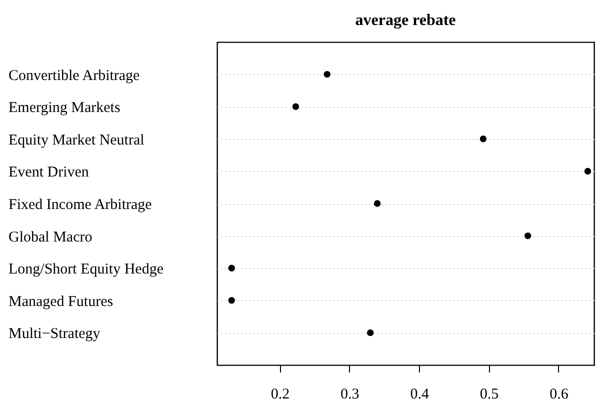 The width and height of the screenshot is (598, 405). I want to click on y-tick-label: Multi−Strategy, so click(54, 334).